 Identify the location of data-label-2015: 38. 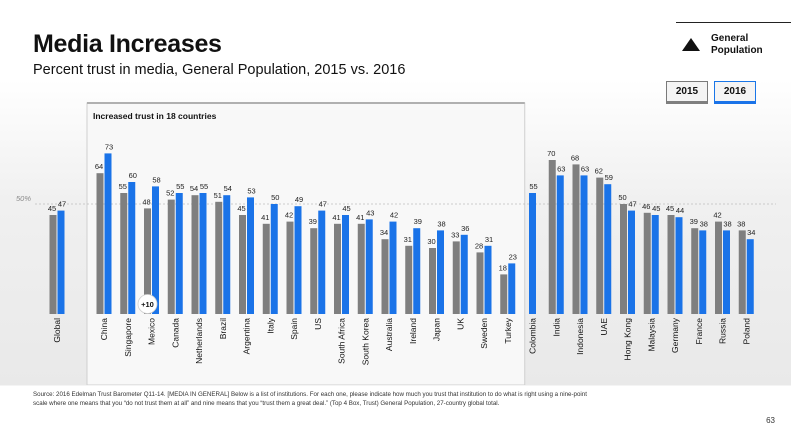
(741, 223).